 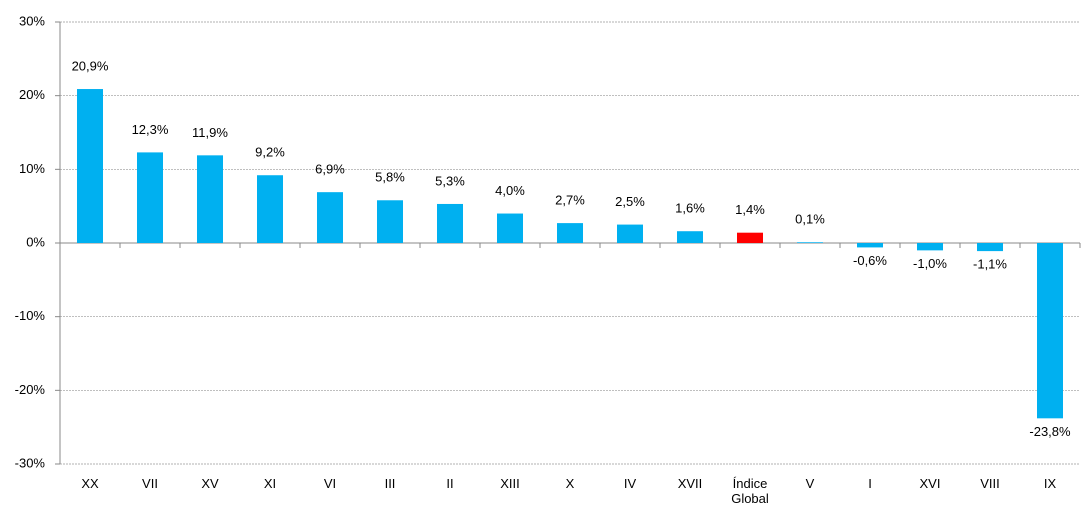 What do you see at coordinates (930, 483) in the screenshot?
I see `x-tick-label: XVI` at bounding box center [930, 483].